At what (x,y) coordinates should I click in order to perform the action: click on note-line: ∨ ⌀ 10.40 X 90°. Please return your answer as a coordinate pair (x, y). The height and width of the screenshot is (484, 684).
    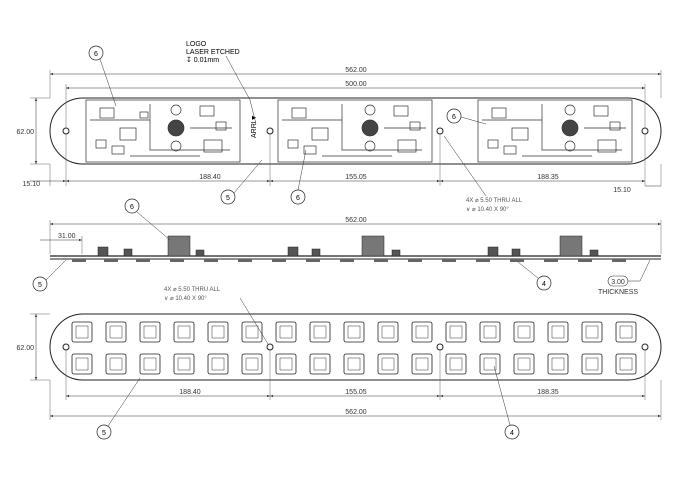
    Looking at the image, I should click on (487, 210).